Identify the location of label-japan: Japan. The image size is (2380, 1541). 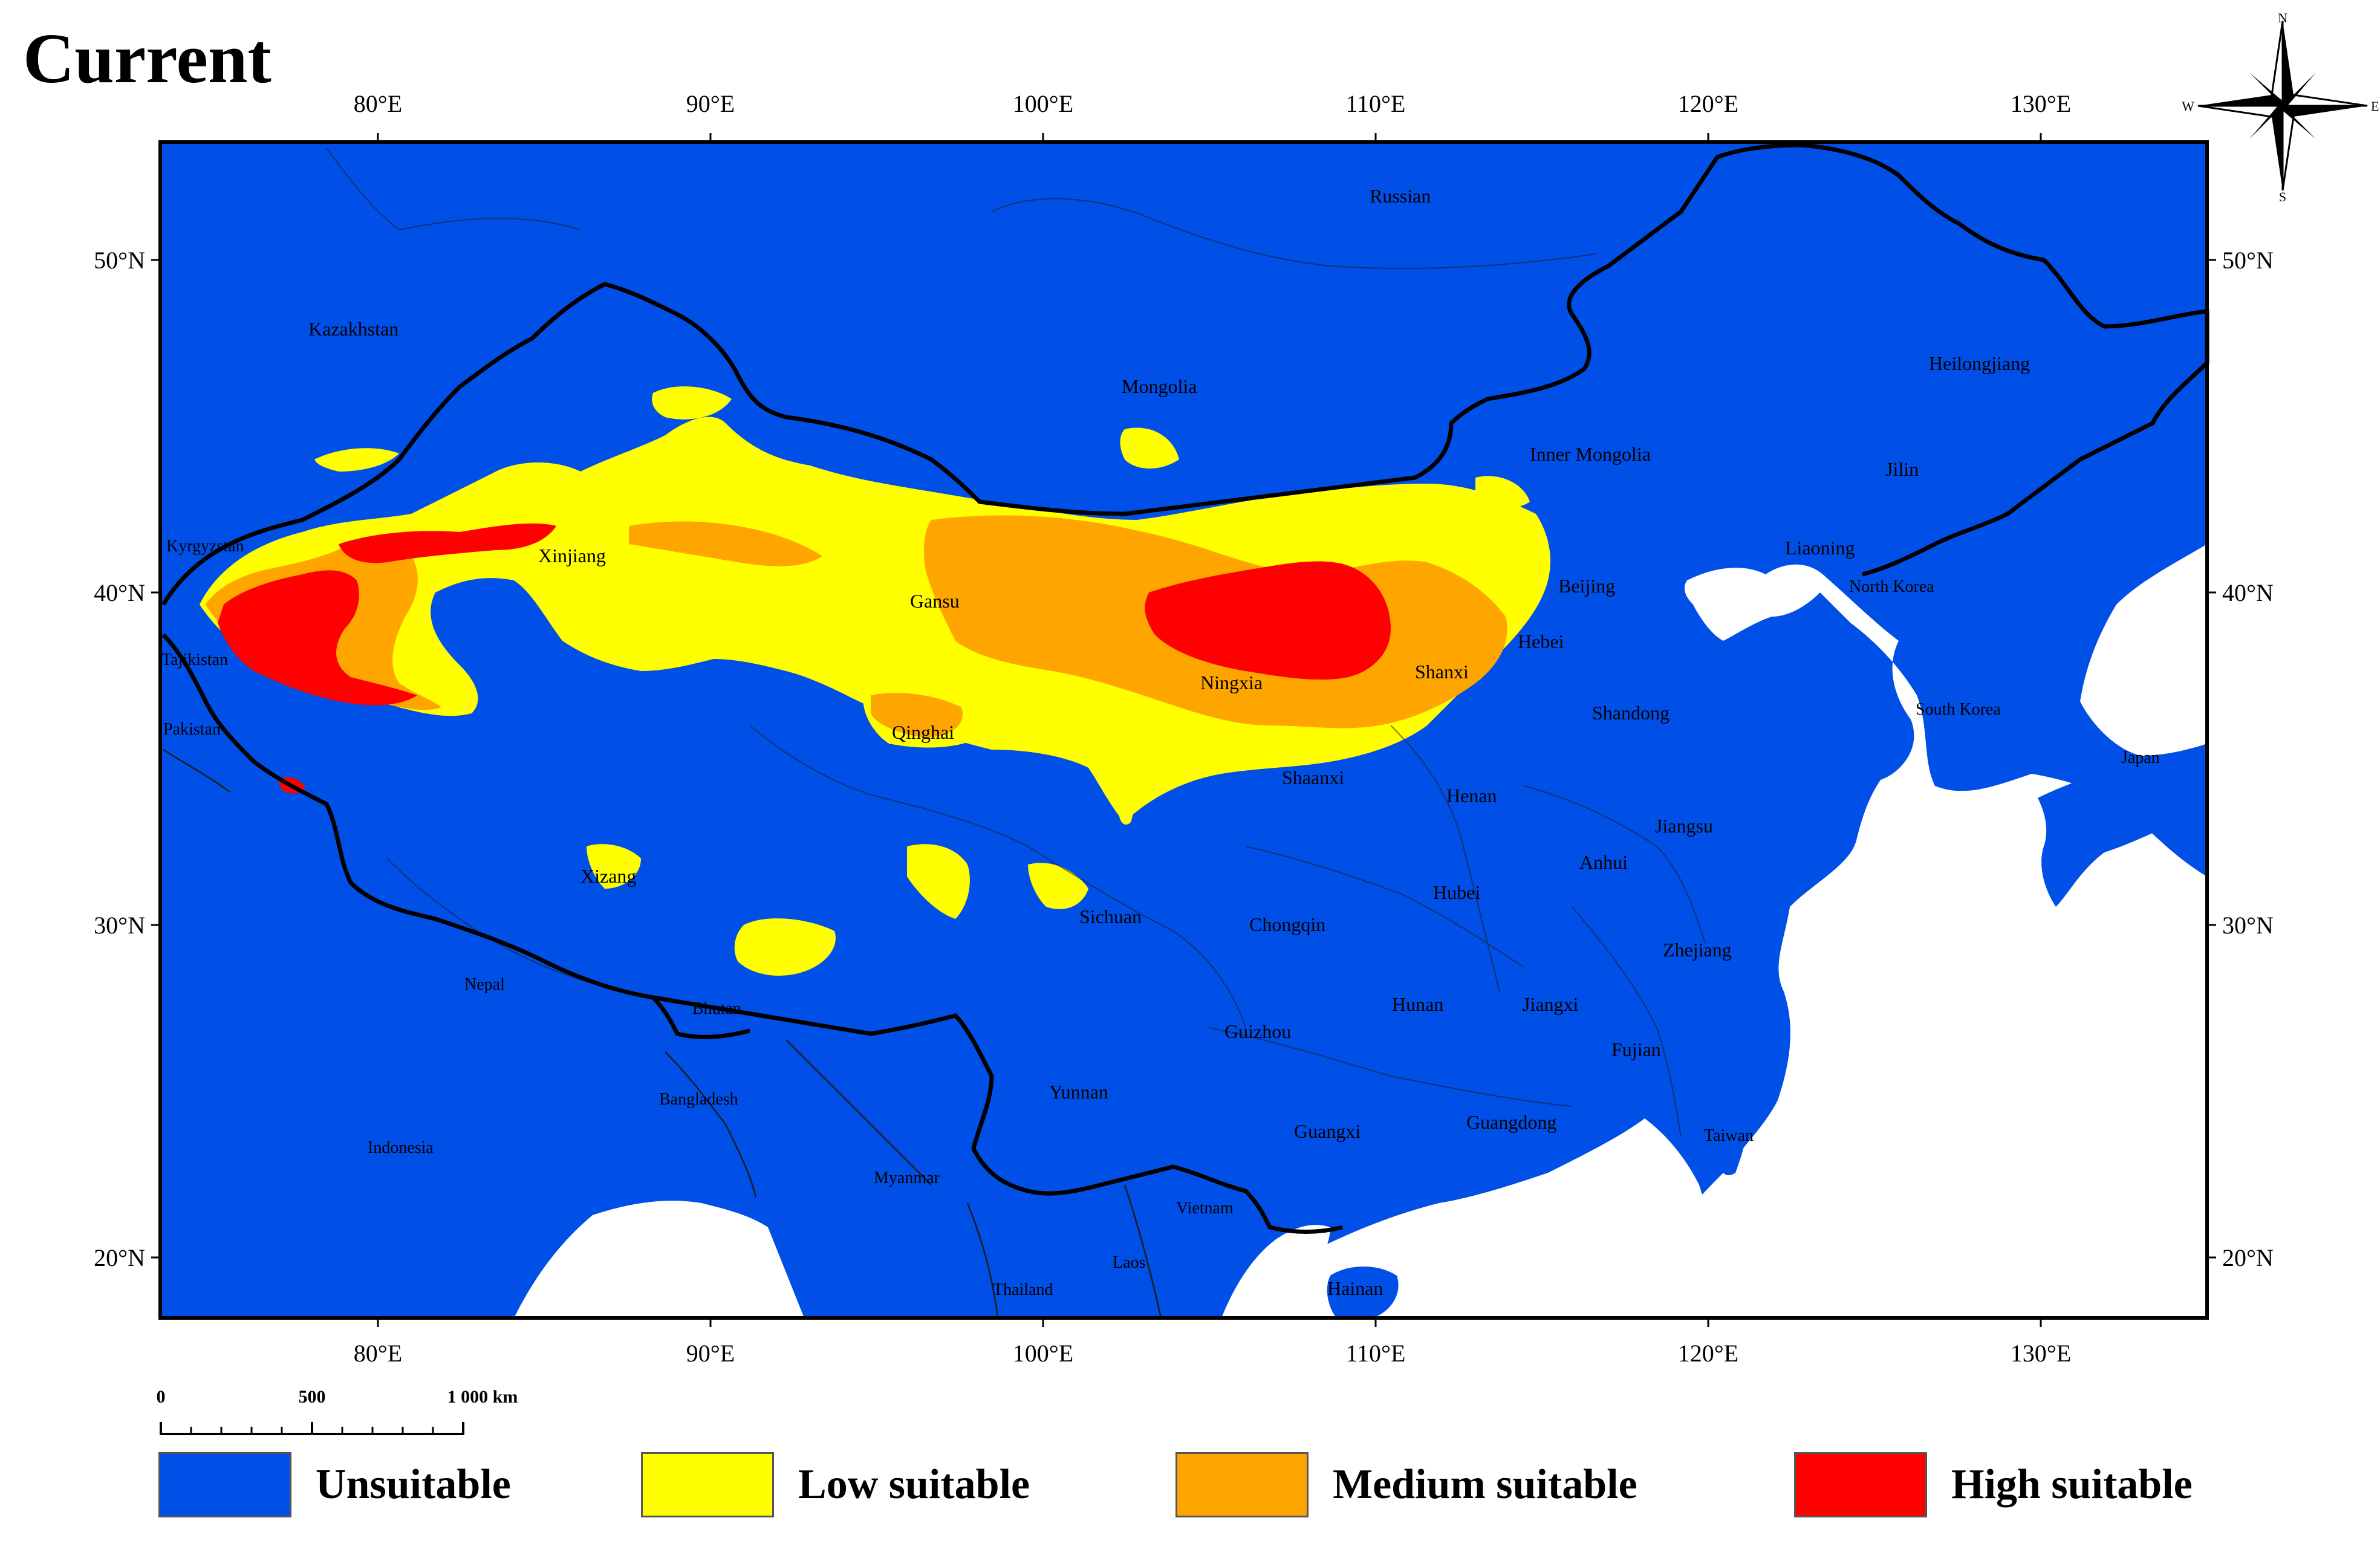
(2140, 757).